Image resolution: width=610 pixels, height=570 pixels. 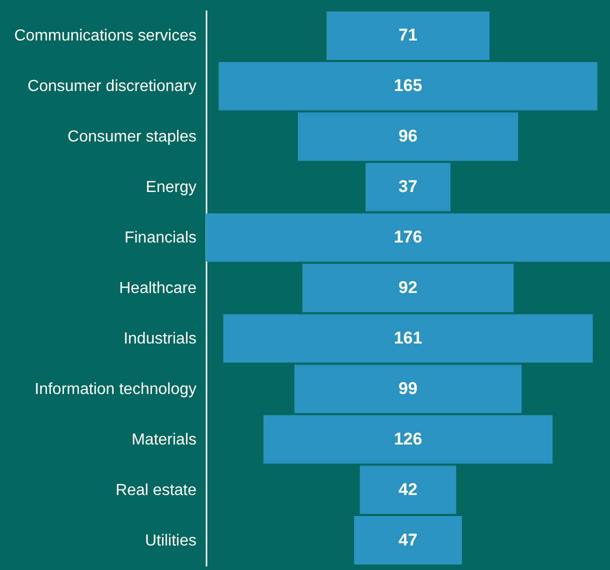 What do you see at coordinates (171, 187) in the screenshot?
I see `category-label: Energy` at bounding box center [171, 187].